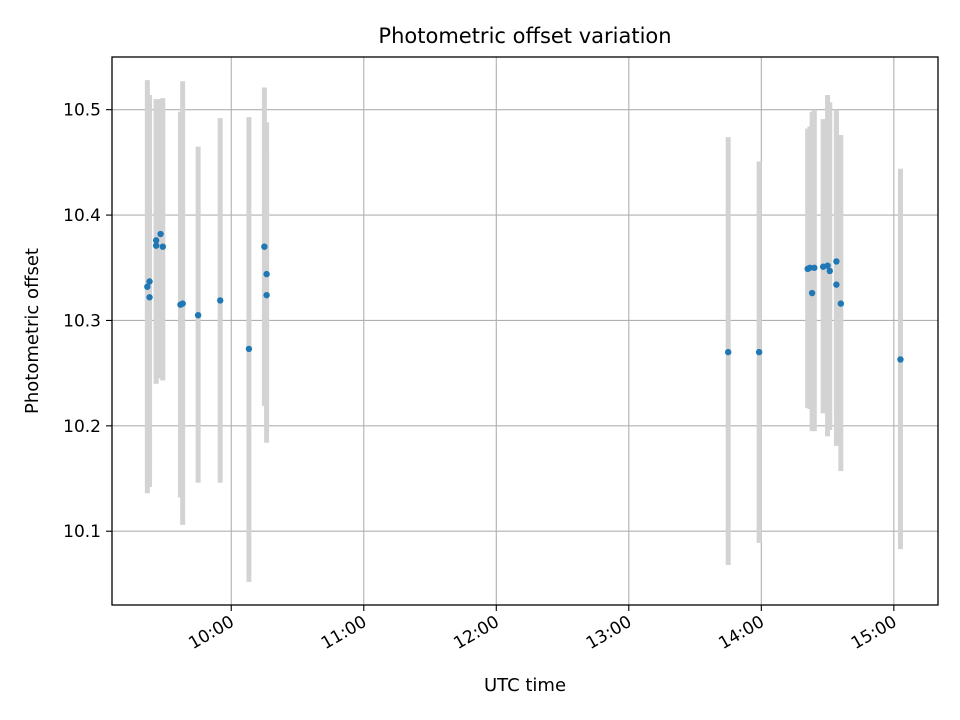  I want to click on x-axis: 10:00 11:00 12:00 13:00 14:00 15:00, so click(542, 629).